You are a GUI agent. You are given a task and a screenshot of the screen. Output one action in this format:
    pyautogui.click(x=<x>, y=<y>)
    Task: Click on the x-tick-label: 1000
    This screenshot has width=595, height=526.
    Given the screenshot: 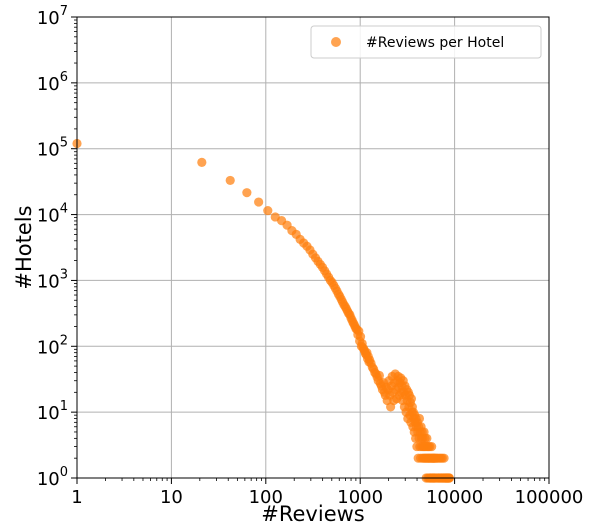 What is the action you would take?
    pyautogui.click(x=360, y=497)
    